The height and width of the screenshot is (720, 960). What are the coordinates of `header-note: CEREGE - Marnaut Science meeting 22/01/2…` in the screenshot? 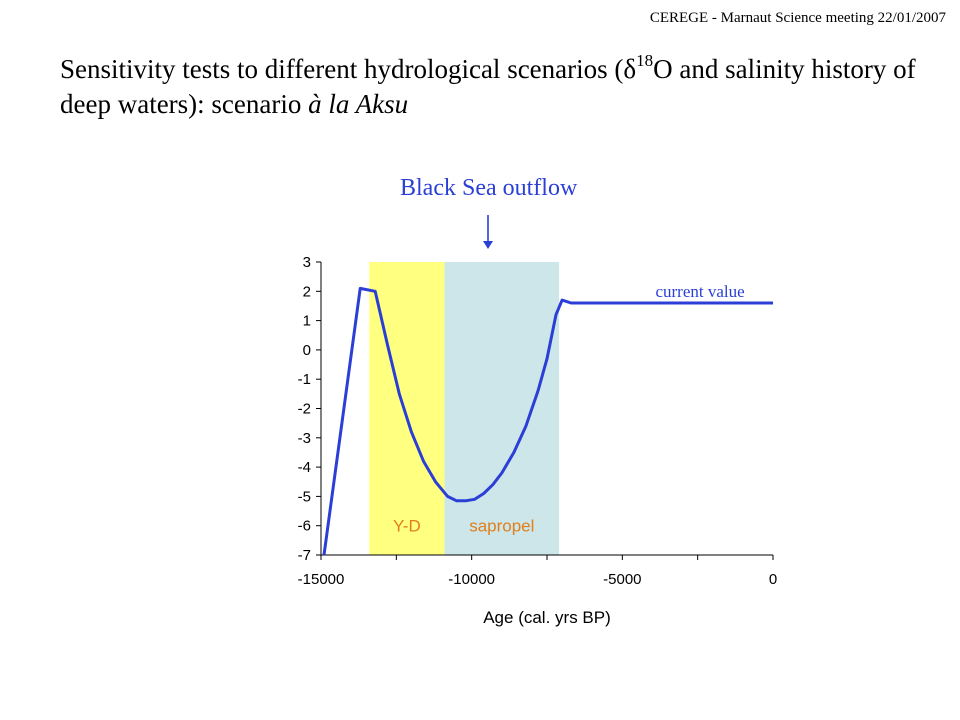 It's located at (797, 18).